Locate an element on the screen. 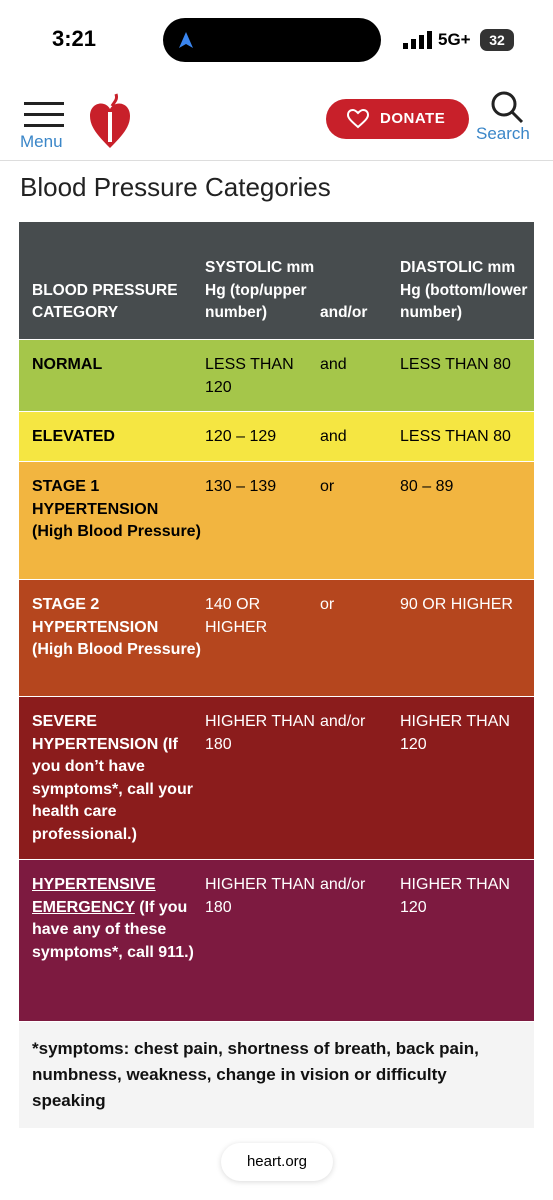  search-label: Search is located at coordinates (503, 133).